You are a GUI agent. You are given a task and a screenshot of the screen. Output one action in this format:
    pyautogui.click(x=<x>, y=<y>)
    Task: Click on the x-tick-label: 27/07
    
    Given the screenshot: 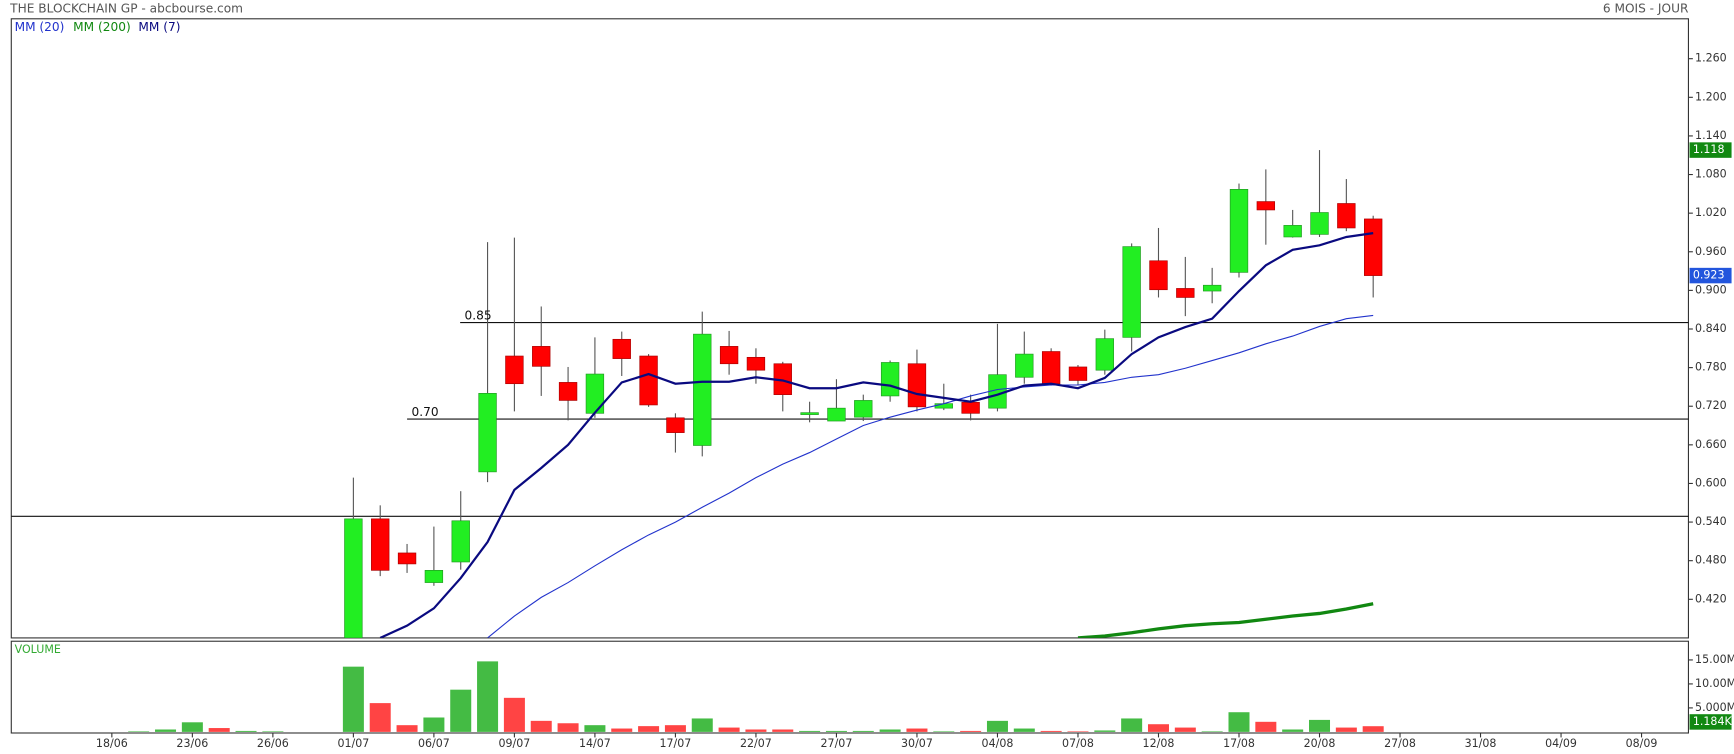 What is the action you would take?
    pyautogui.click(x=837, y=743)
    